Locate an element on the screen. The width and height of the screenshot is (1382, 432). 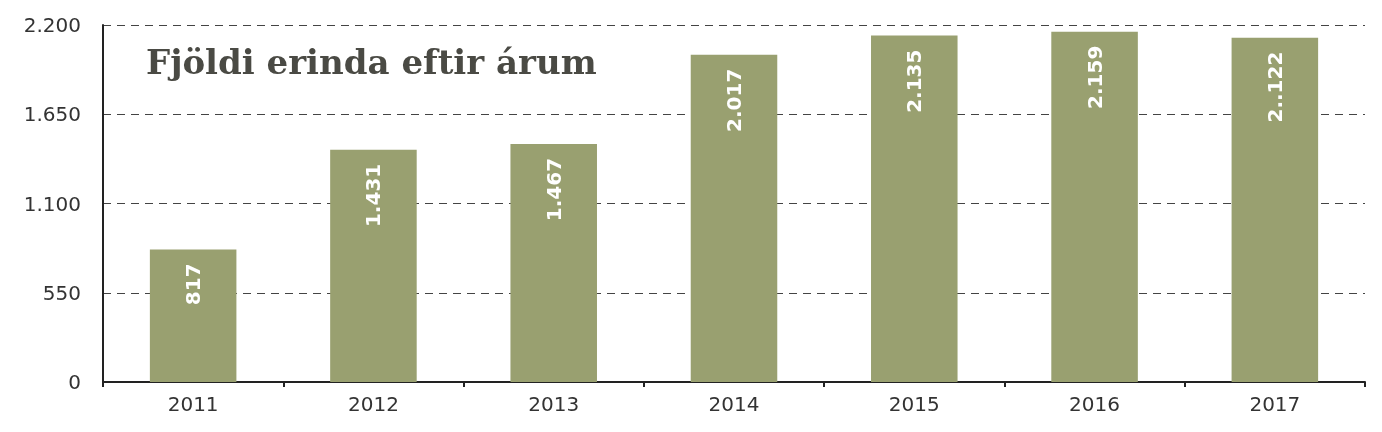
data-label: 1.467 is located at coordinates (553, 189).